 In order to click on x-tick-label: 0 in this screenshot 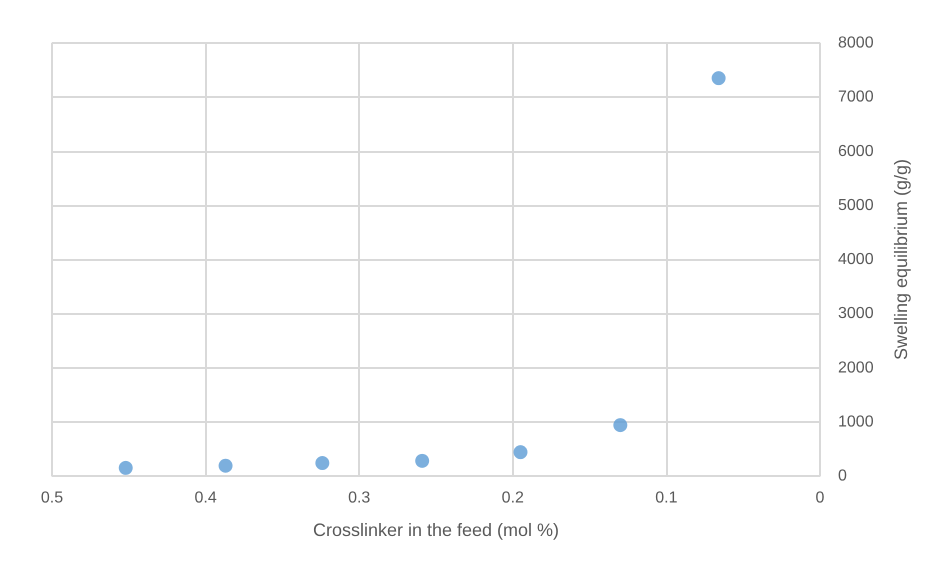, I will do `click(820, 498)`.